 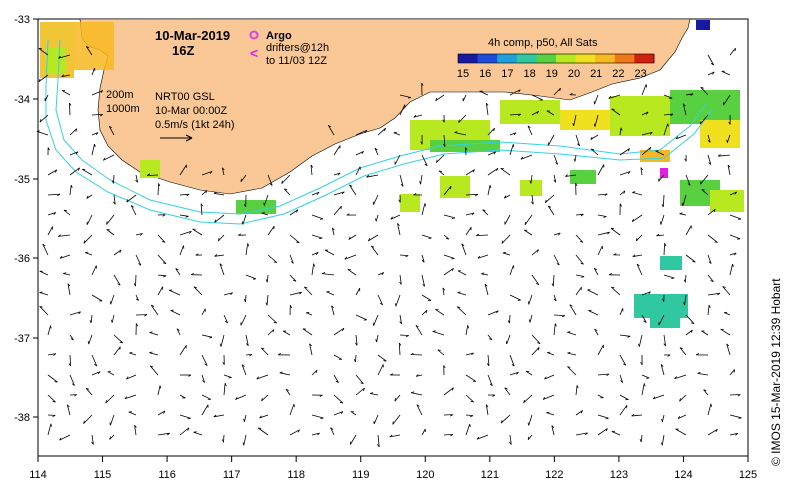 I want to click on isobath-200-label: 200m, so click(x=120, y=95).